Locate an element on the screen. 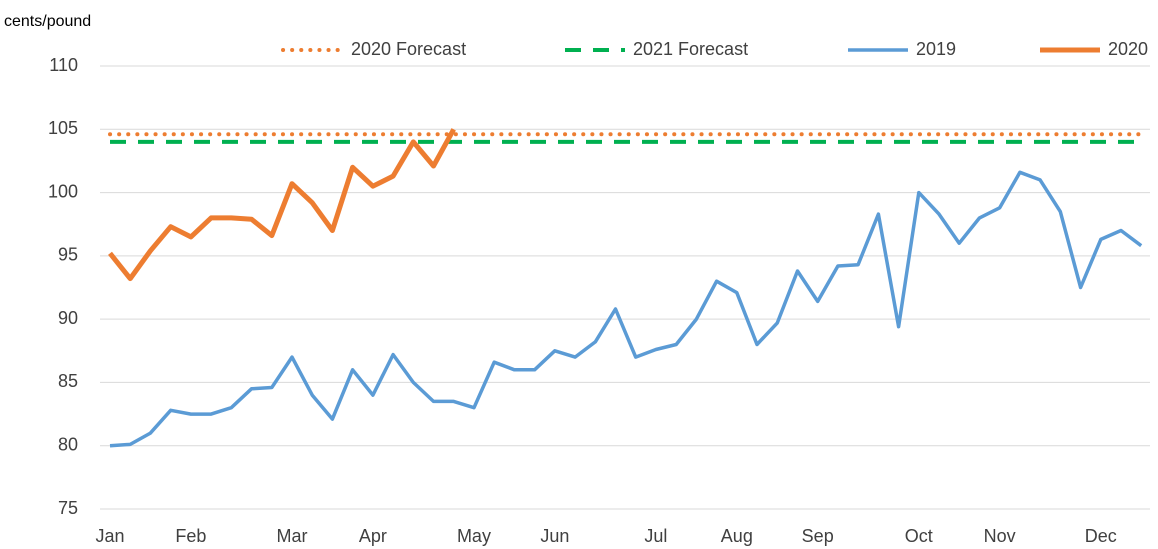 Image resolution: width=1158 pixels, height=549 pixels. x-tick-label: Dec is located at coordinates (1101, 536).